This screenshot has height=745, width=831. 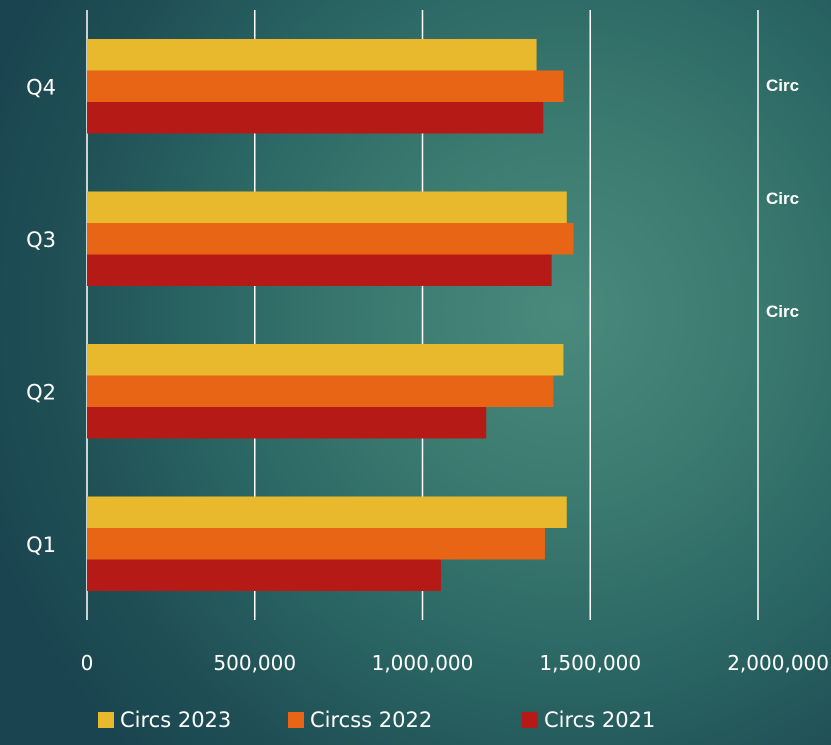 I want to click on category-label-q3: Q3, so click(x=41, y=240).